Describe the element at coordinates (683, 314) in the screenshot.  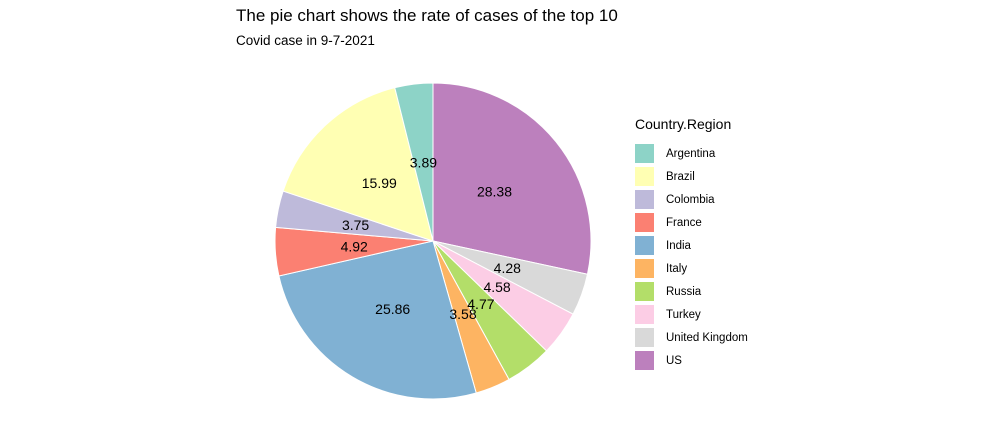
I see `legend-label-turkey: Turkey` at that location.